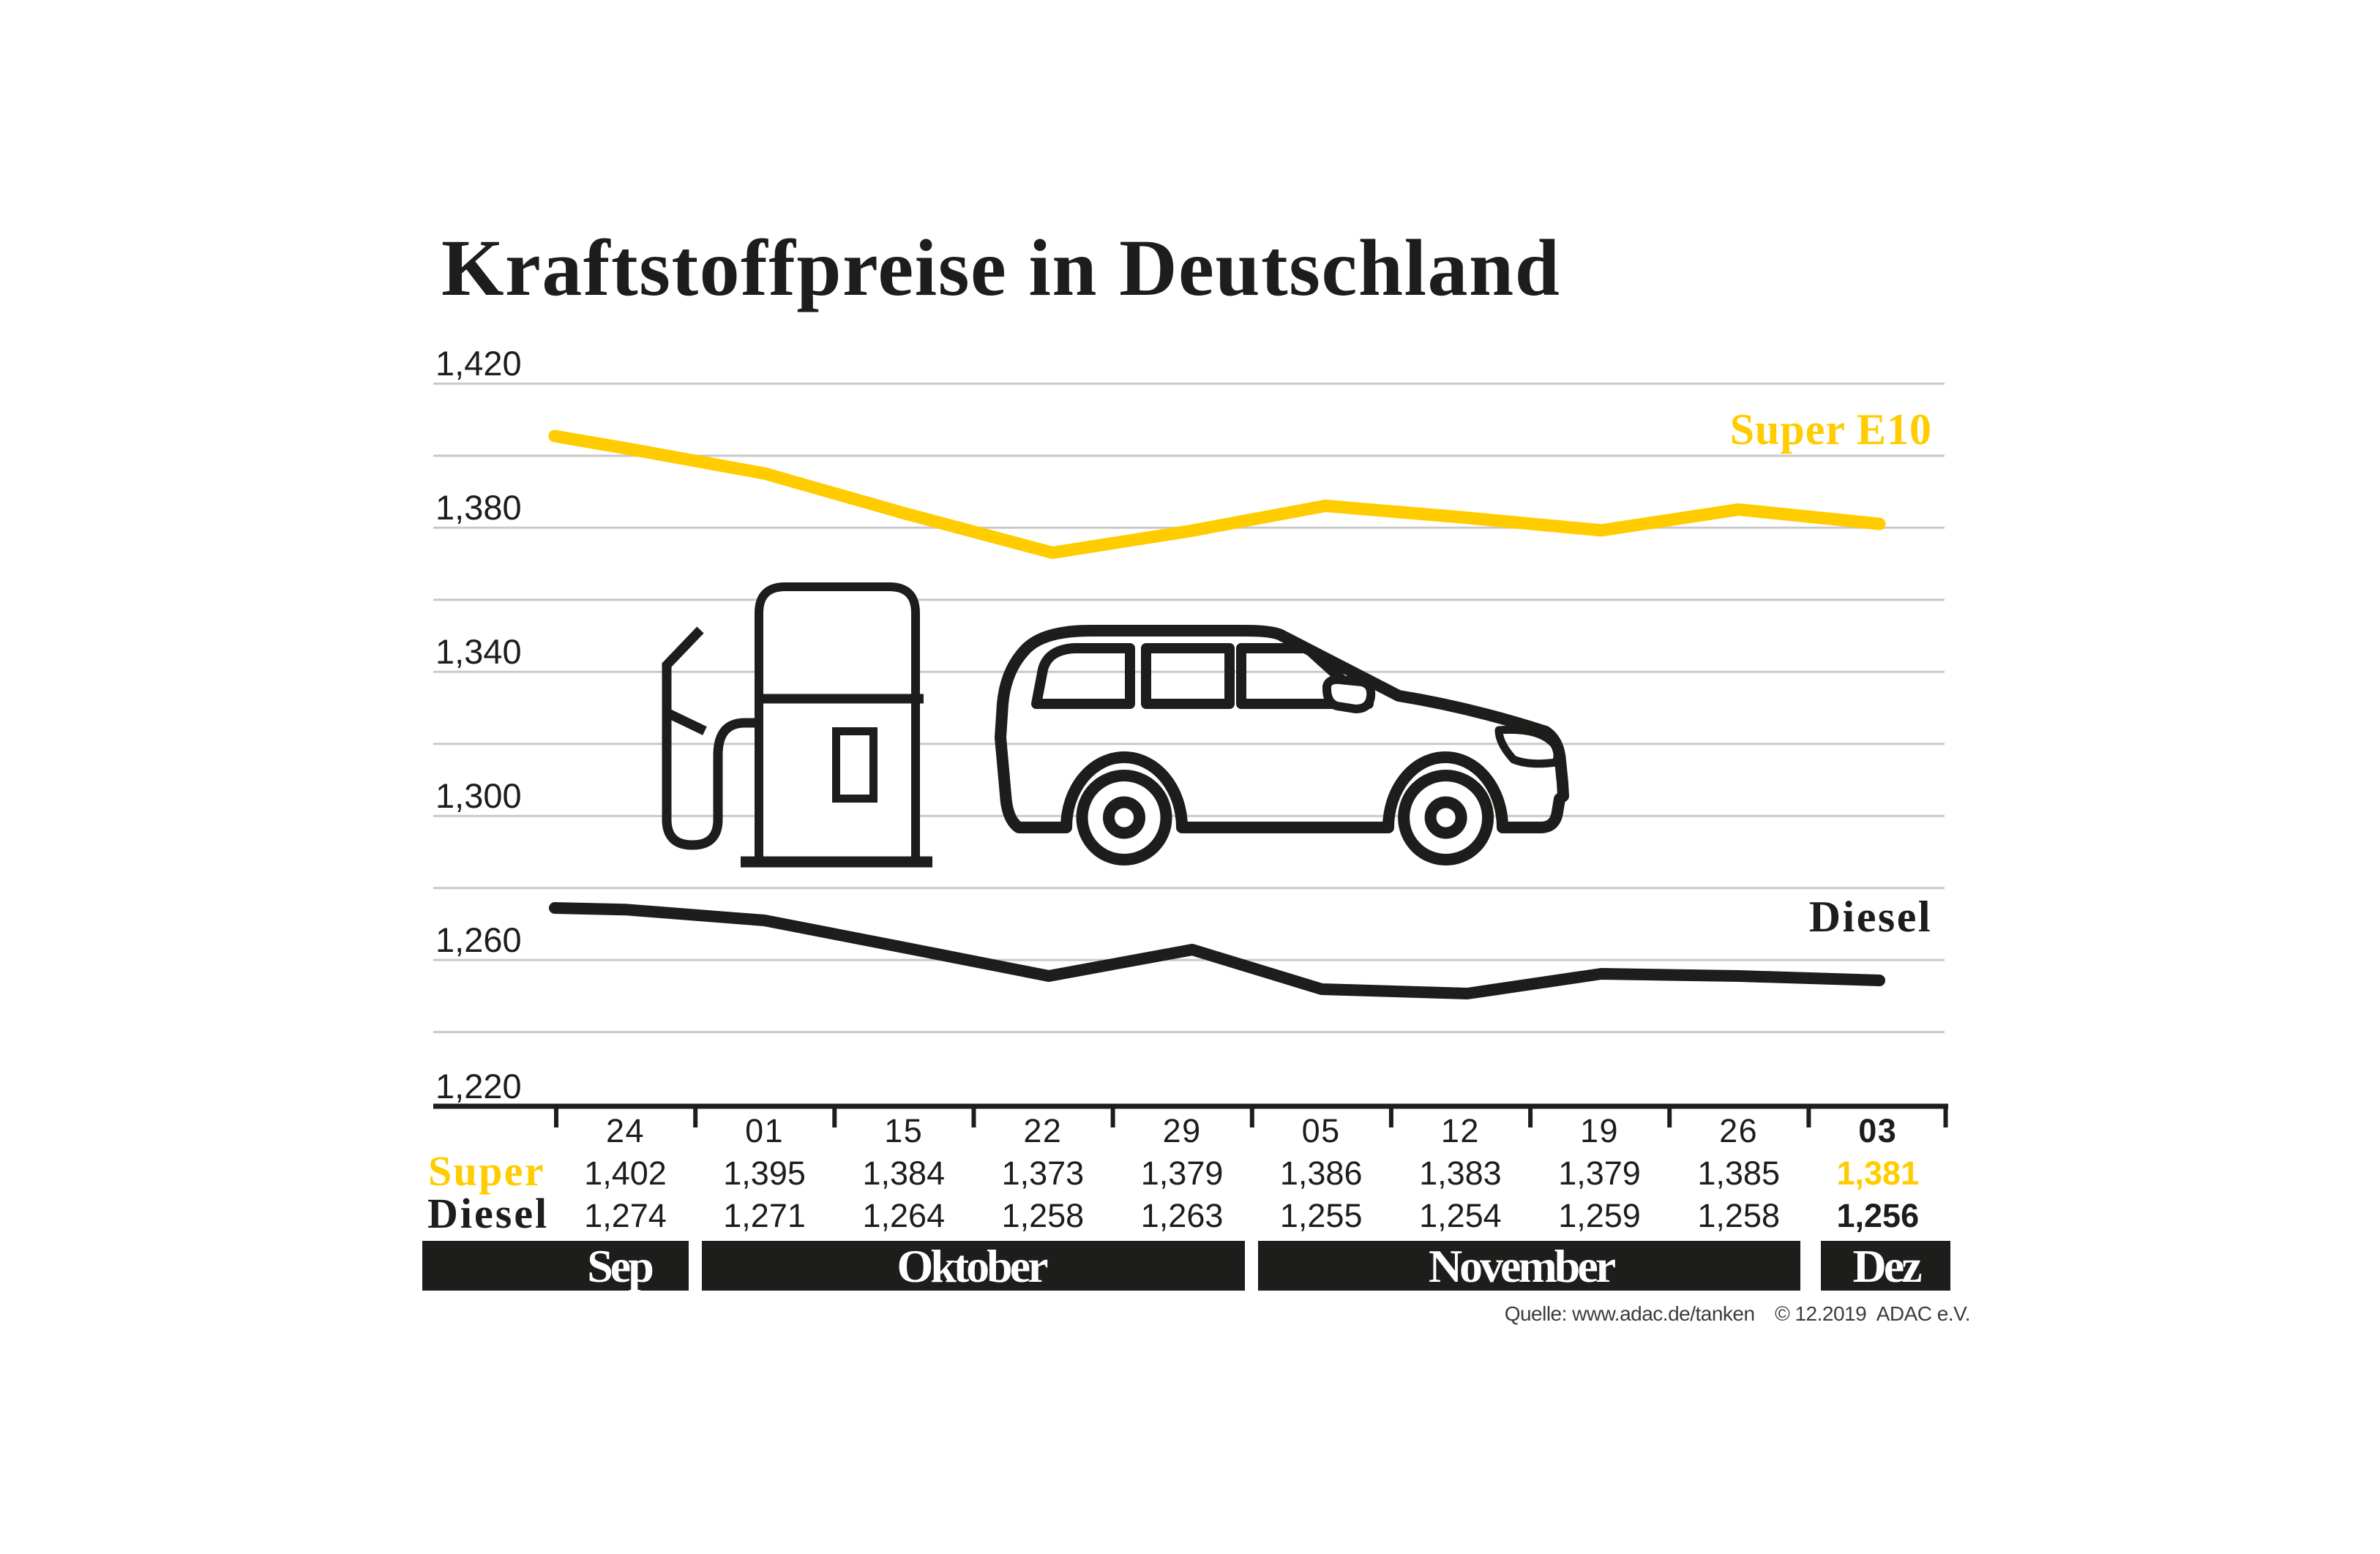 This screenshot has width=2380, height=1554. What do you see at coordinates (904, 1173) in the screenshot?
I see `svg-text: 1,384` at bounding box center [904, 1173].